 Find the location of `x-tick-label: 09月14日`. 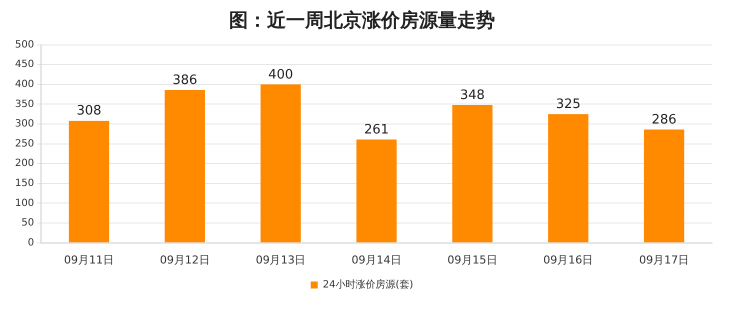

x-tick-label: 09月14日 is located at coordinates (377, 259).